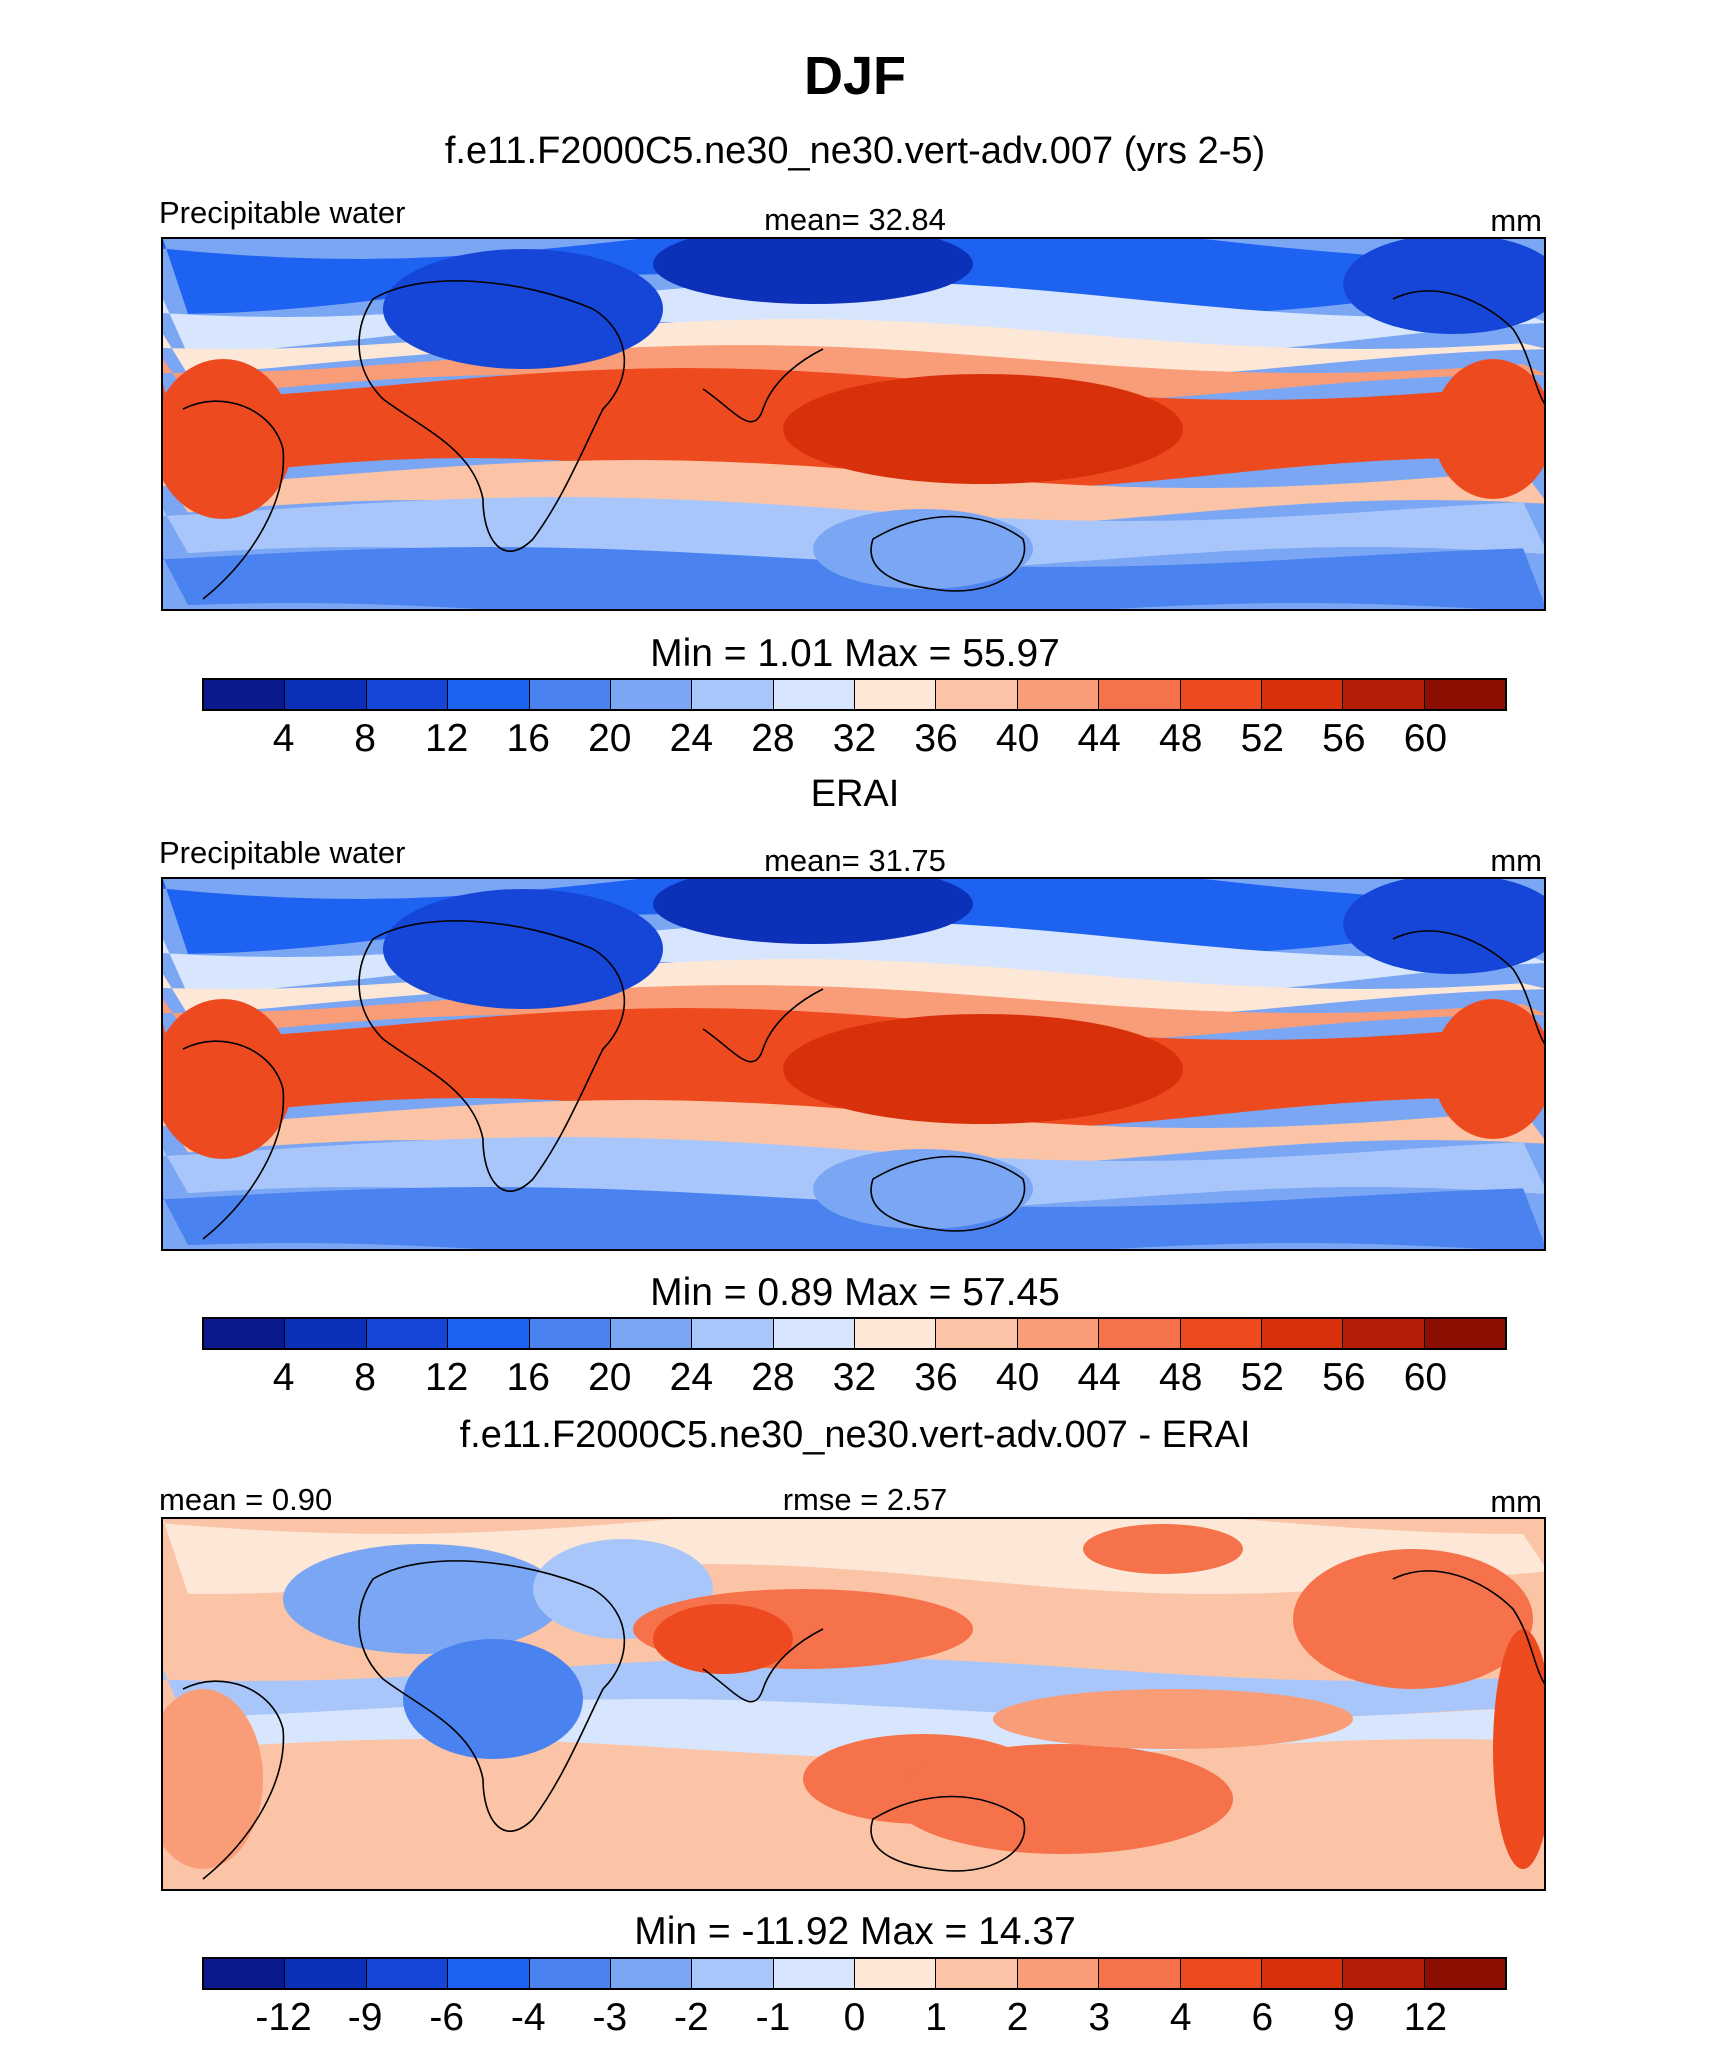 This screenshot has height=2064, width=1710. I want to click on colorbar-tick-label: 0, so click(854, 2017).